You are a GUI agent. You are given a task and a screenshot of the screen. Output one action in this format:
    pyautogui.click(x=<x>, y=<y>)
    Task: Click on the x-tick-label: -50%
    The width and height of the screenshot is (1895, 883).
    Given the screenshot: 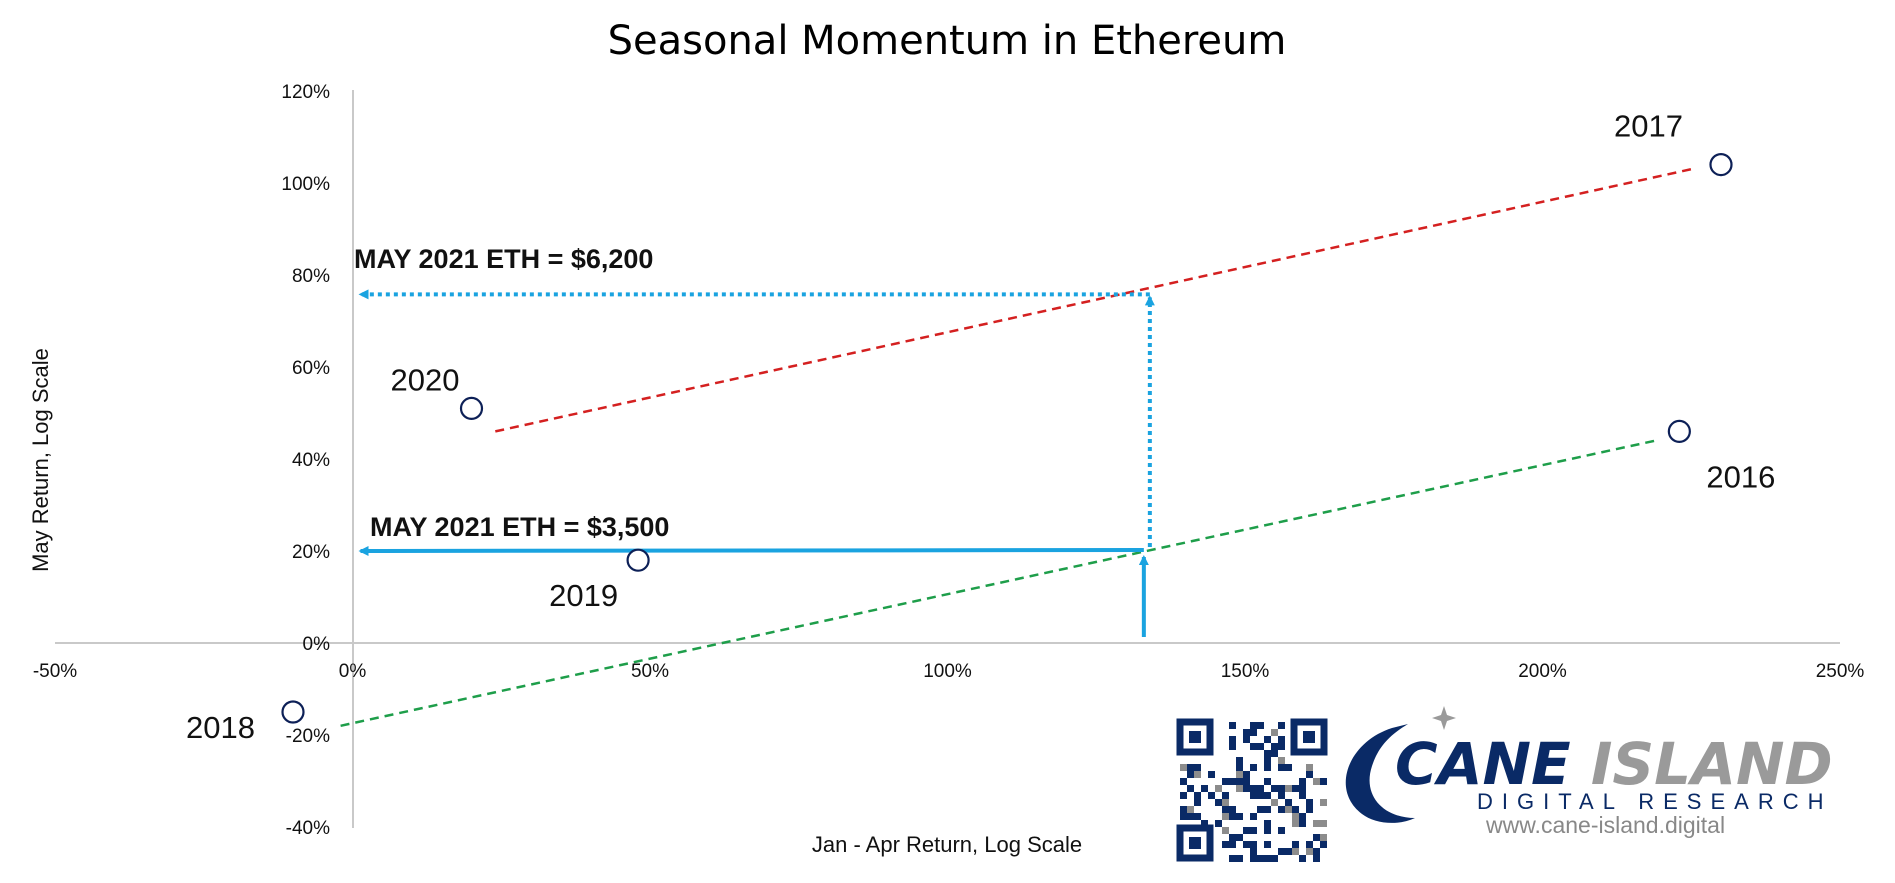 What is the action you would take?
    pyautogui.click(x=55, y=671)
    